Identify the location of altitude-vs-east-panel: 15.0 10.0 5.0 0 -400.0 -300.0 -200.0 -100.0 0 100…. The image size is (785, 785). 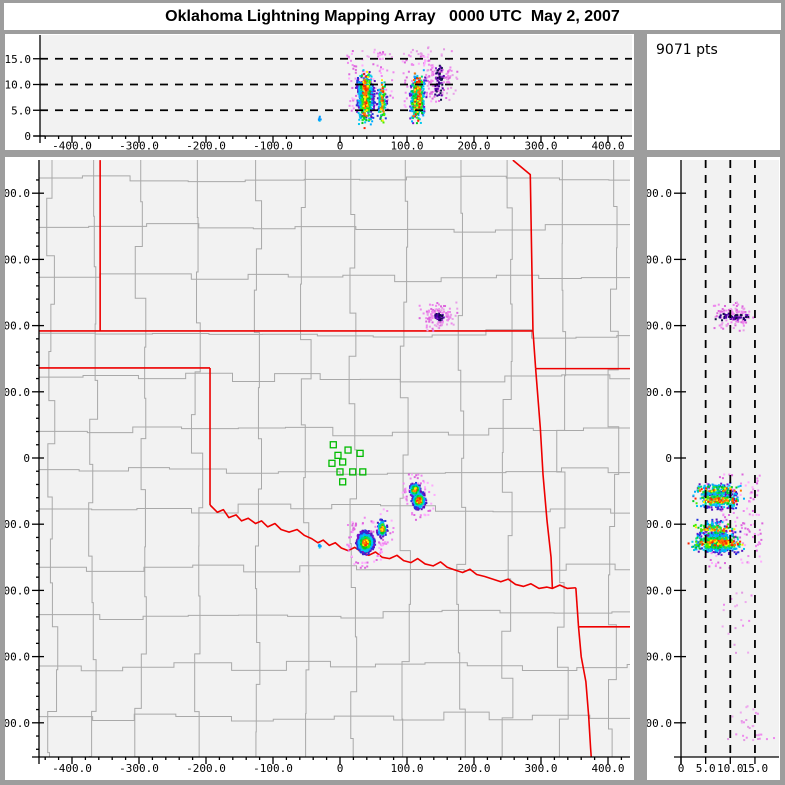
(319, 92).